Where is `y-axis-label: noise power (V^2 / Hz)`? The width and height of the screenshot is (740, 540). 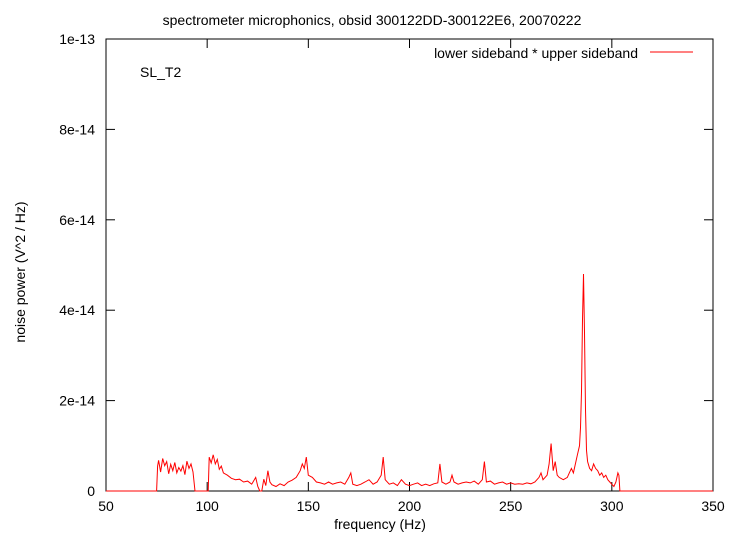
y-axis-label: noise power (V^2 / Hz) is located at coordinates (20, 271).